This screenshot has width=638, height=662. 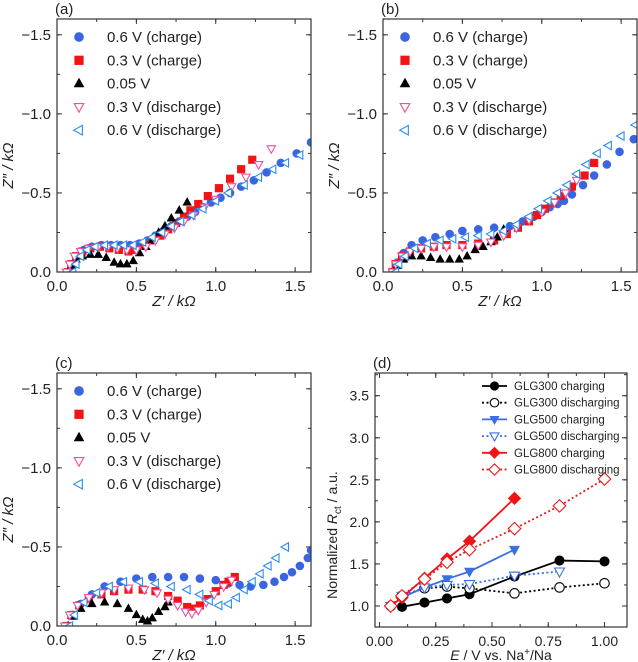 I want to click on plot-area, so click(x=497, y=542).